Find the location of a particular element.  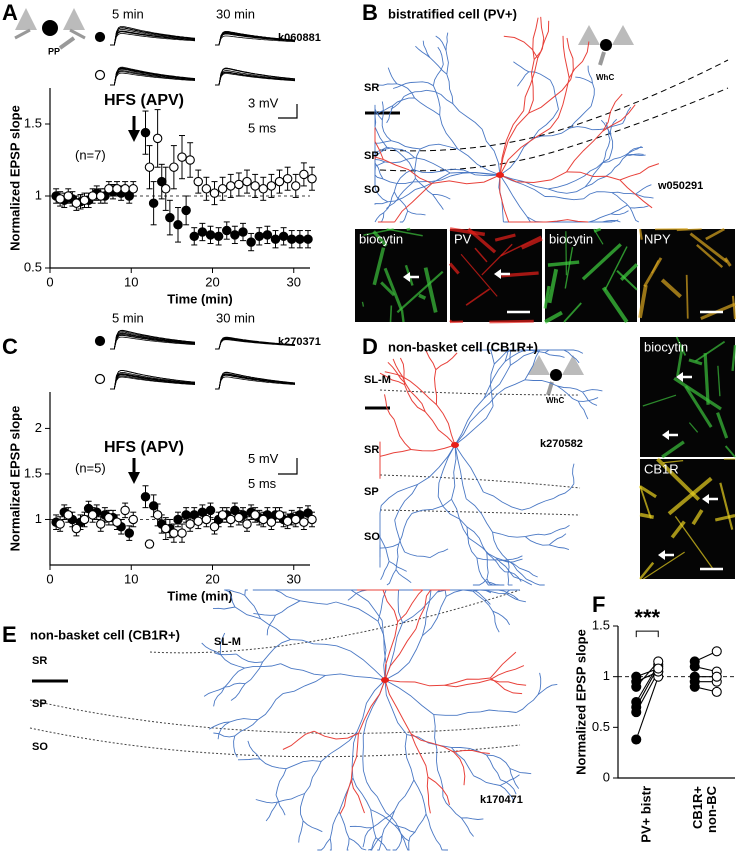

annotation: 30 min is located at coordinates (235, 13).